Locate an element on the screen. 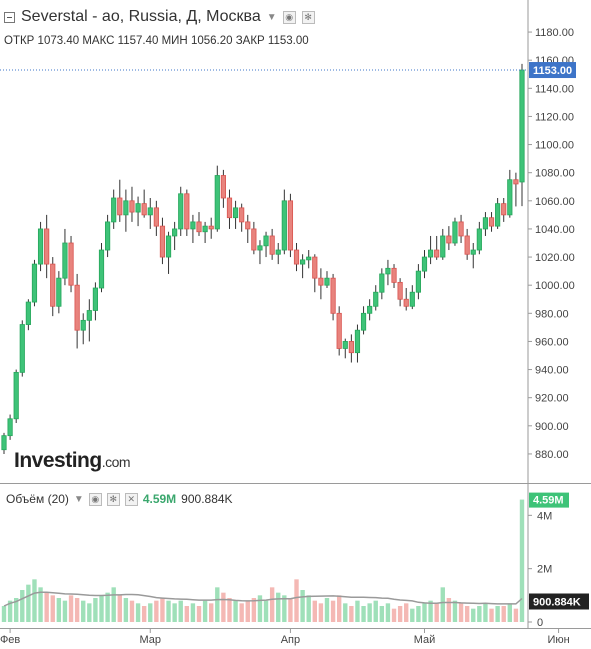  close-icon: ✕ is located at coordinates (131, 499).